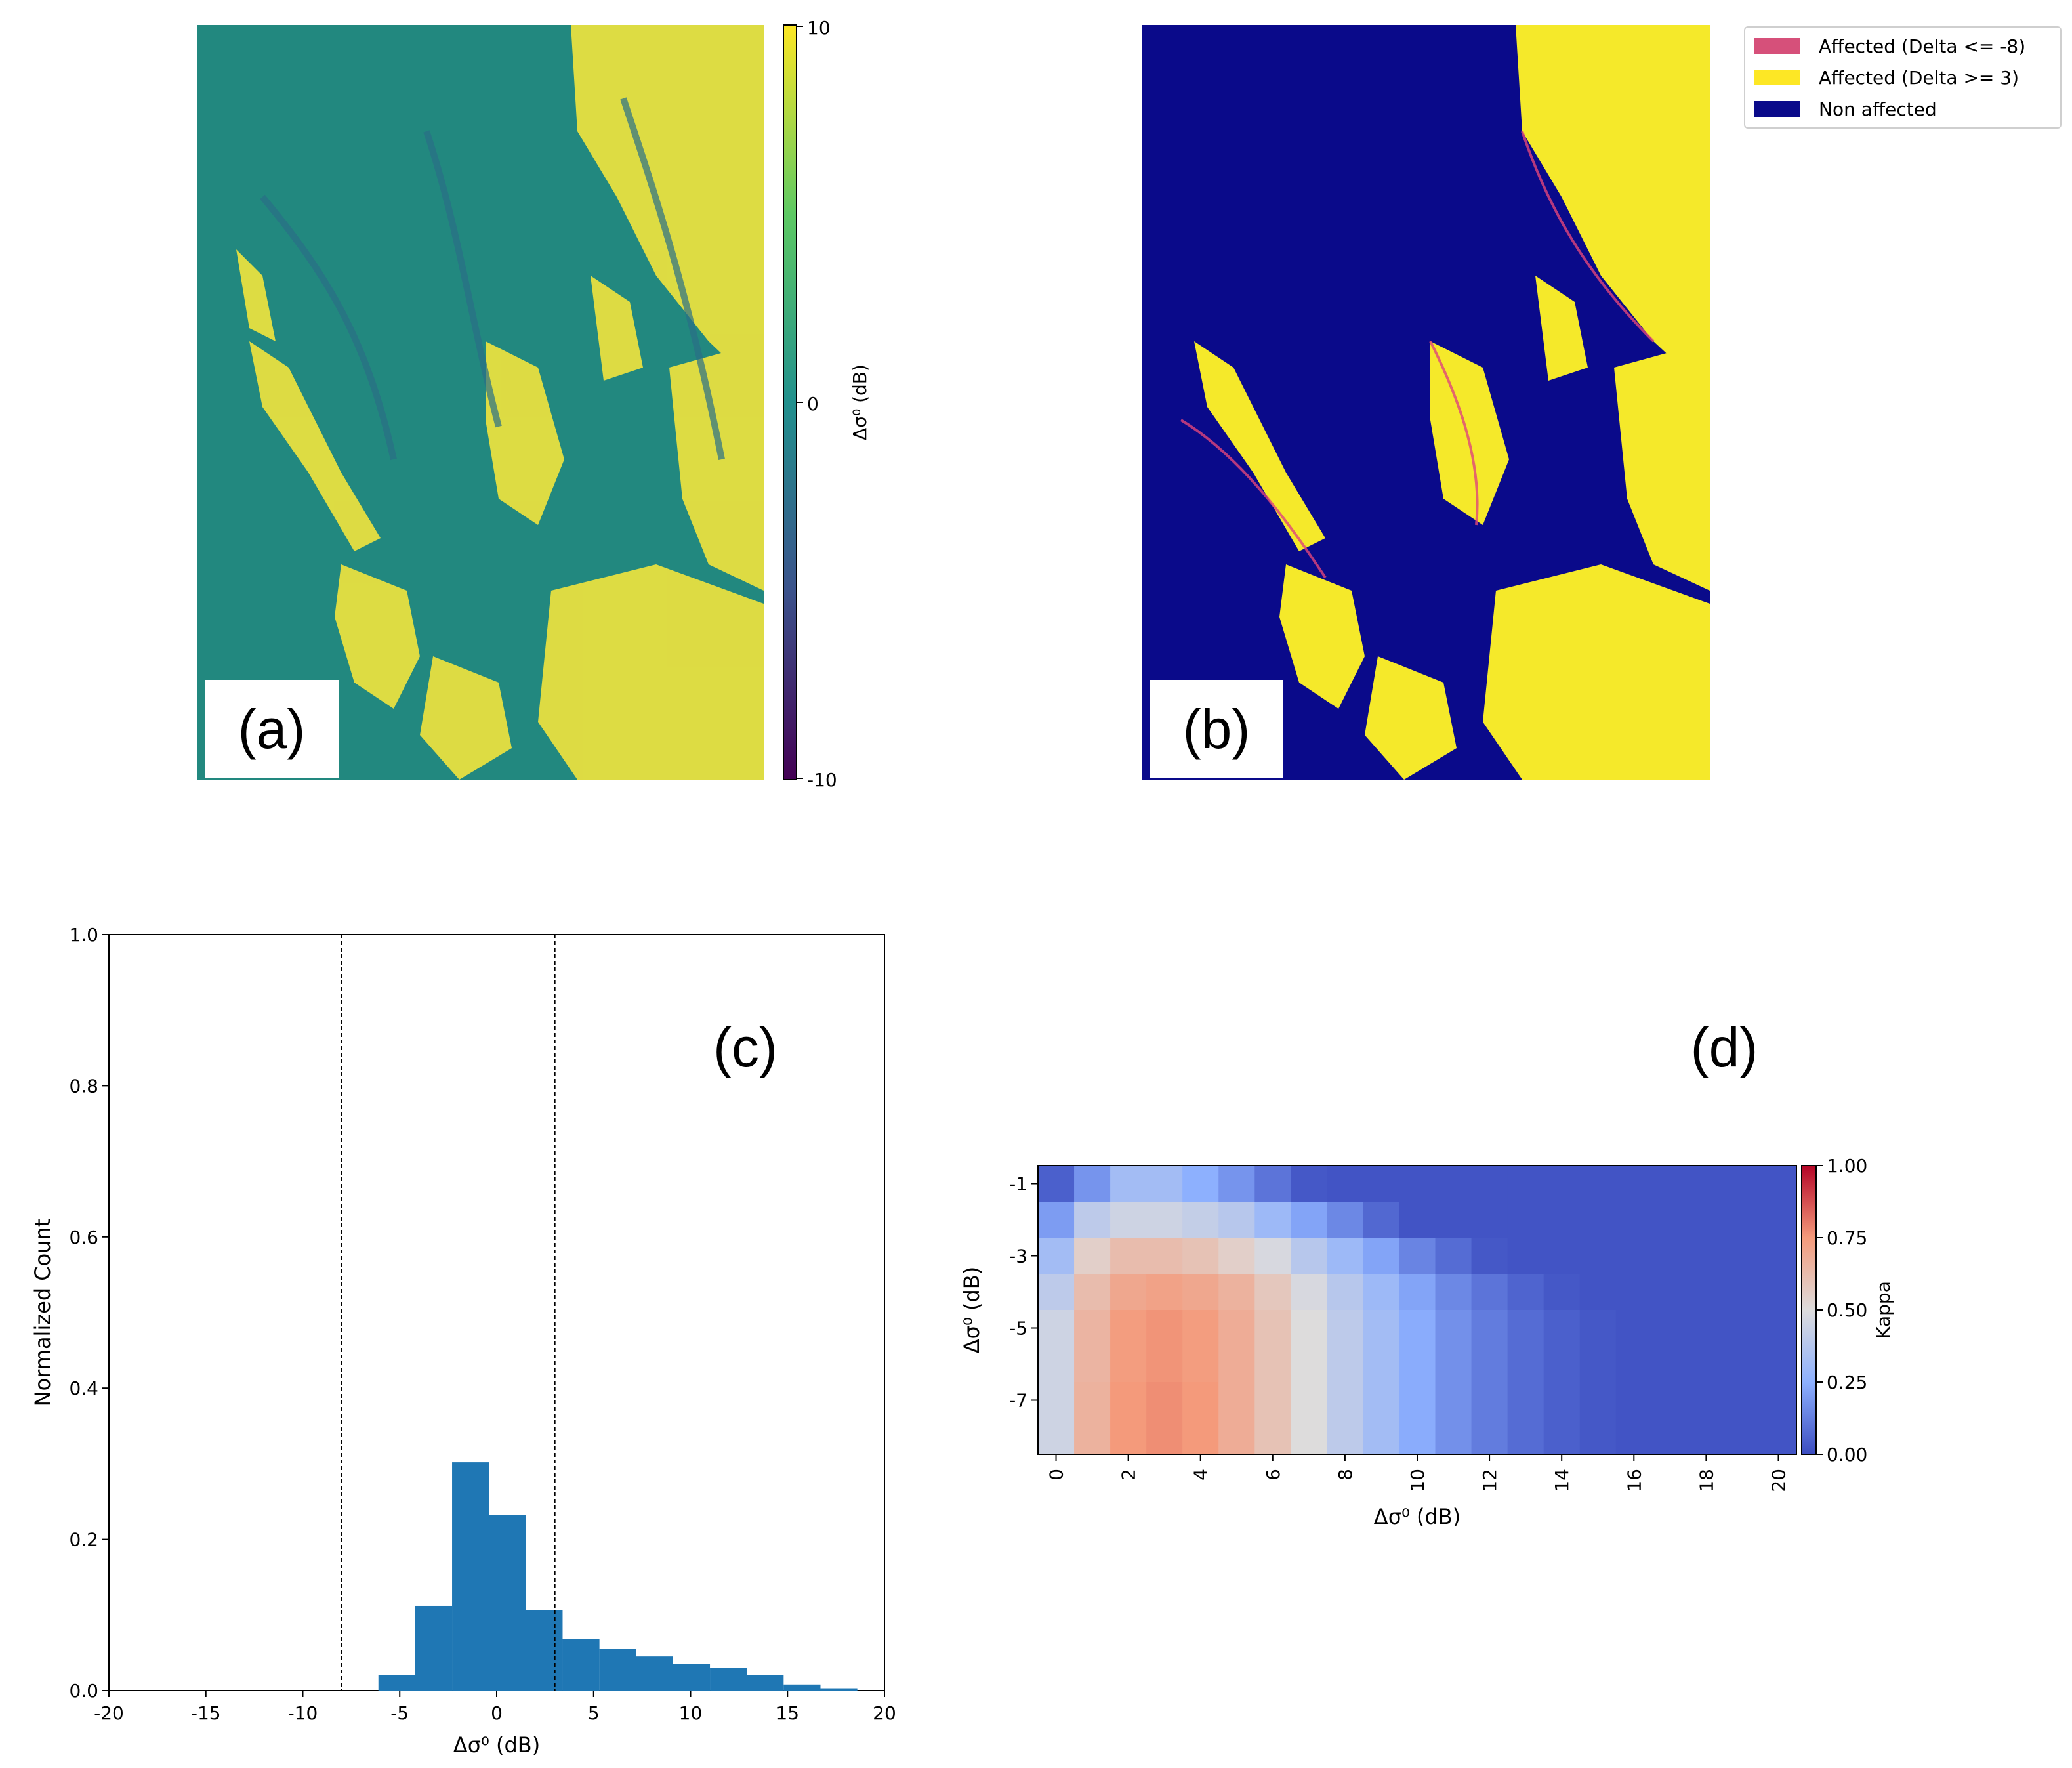  Describe the element at coordinates (819, 28) in the screenshot. I see `panel-a-colorbar-tick: 10` at that location.